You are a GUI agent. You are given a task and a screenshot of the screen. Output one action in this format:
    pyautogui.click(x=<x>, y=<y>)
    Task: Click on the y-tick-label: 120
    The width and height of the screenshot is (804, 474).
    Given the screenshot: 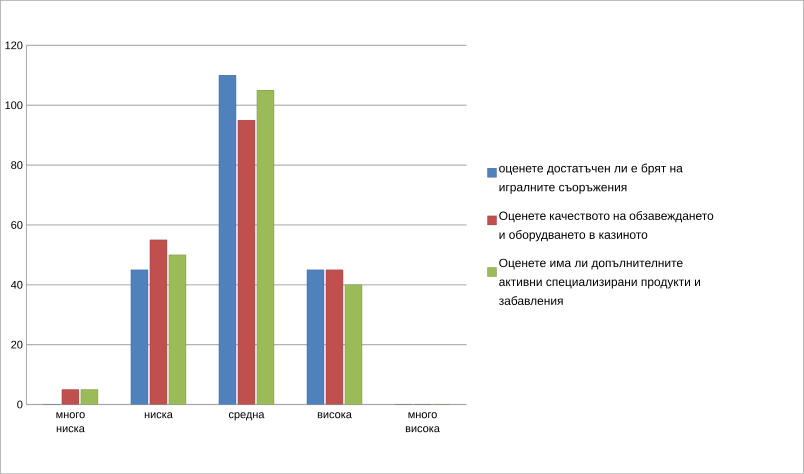 What is the action you would take?
    pyautogui.click(x=13, y=46)
    